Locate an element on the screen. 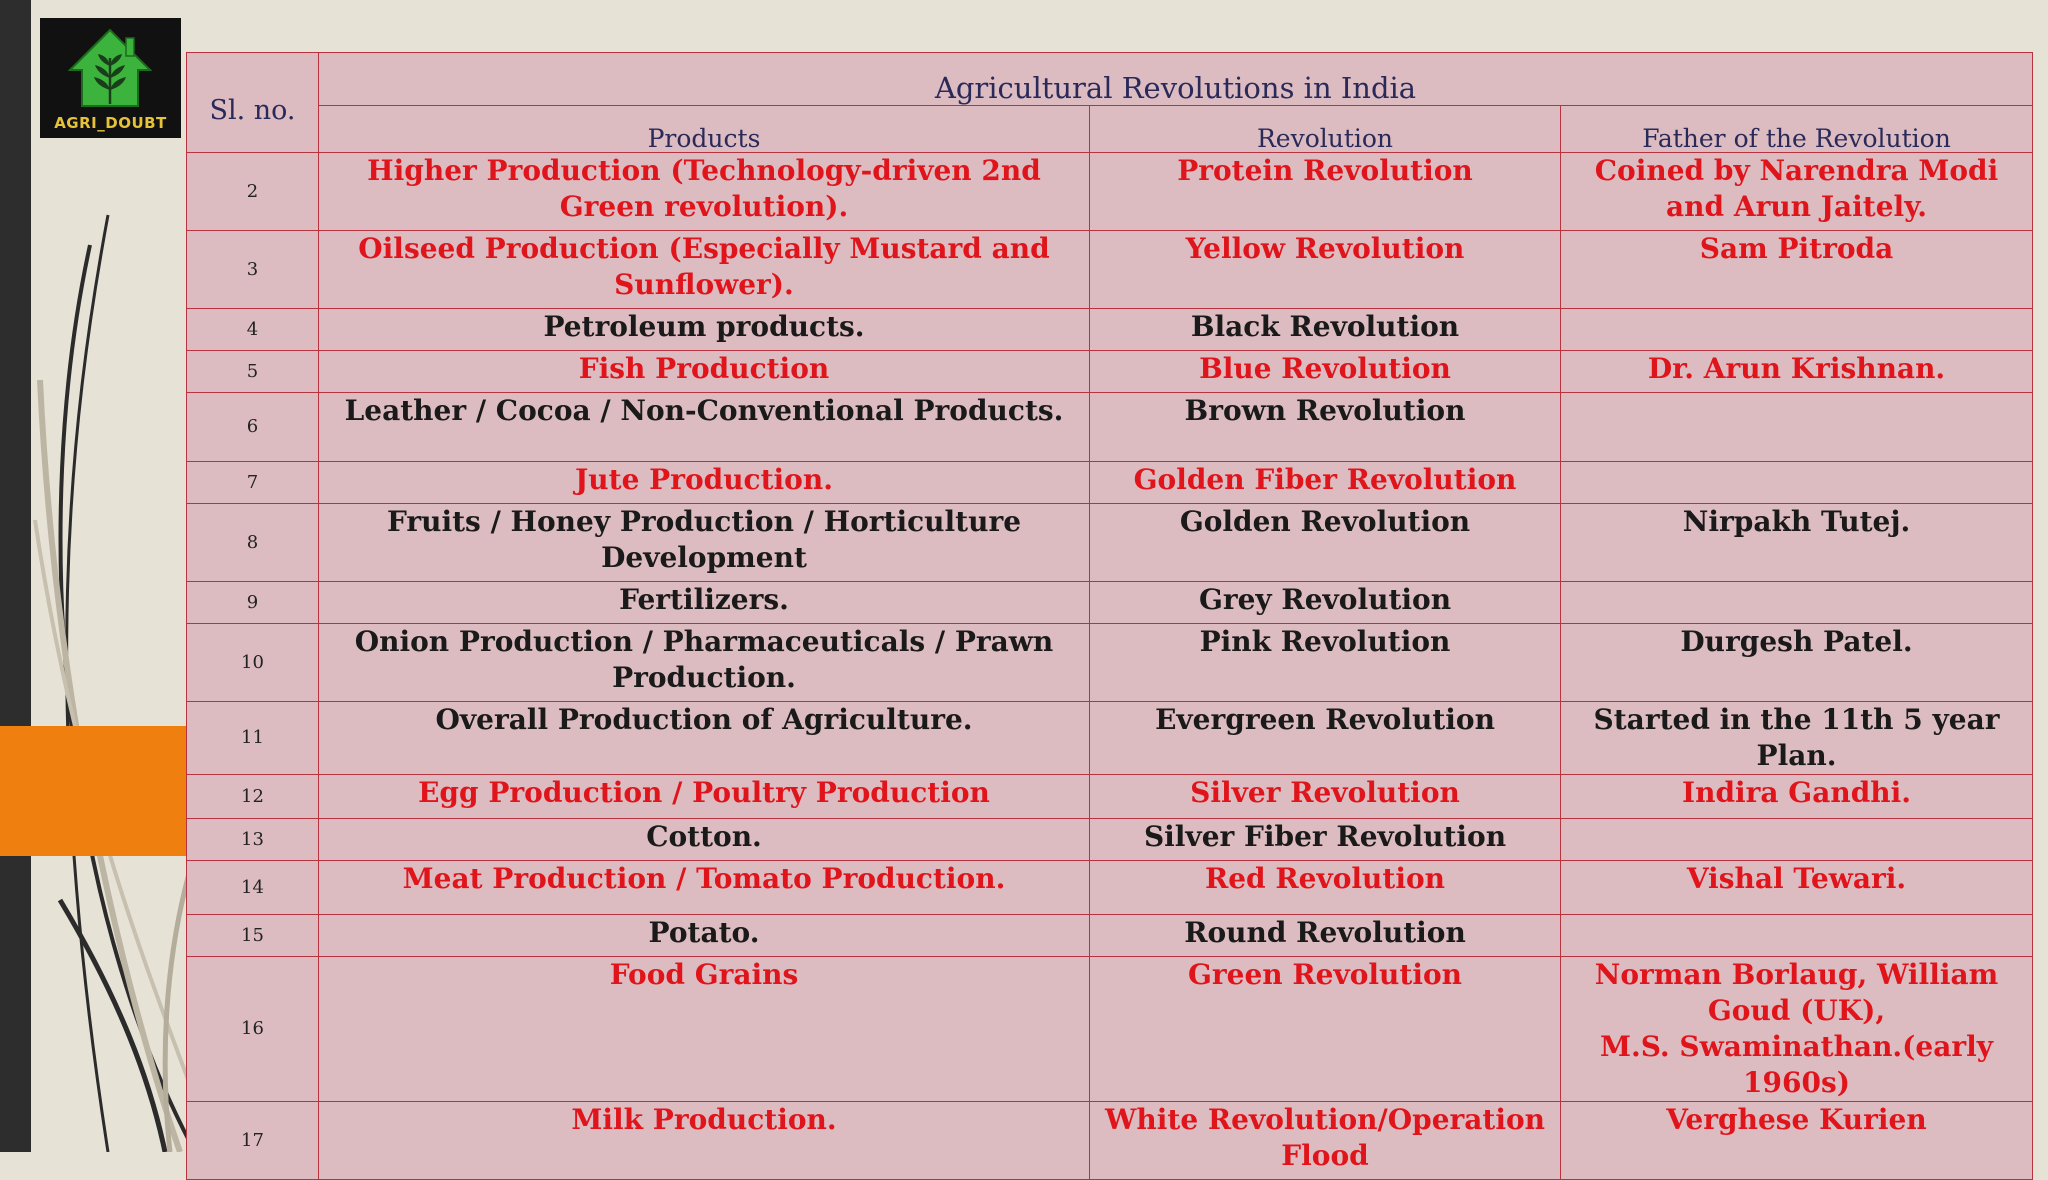 This screenshot has width=2048, height=1180. table-title: Agricultural Revolutions in India is located at coordinates (1175, 79).